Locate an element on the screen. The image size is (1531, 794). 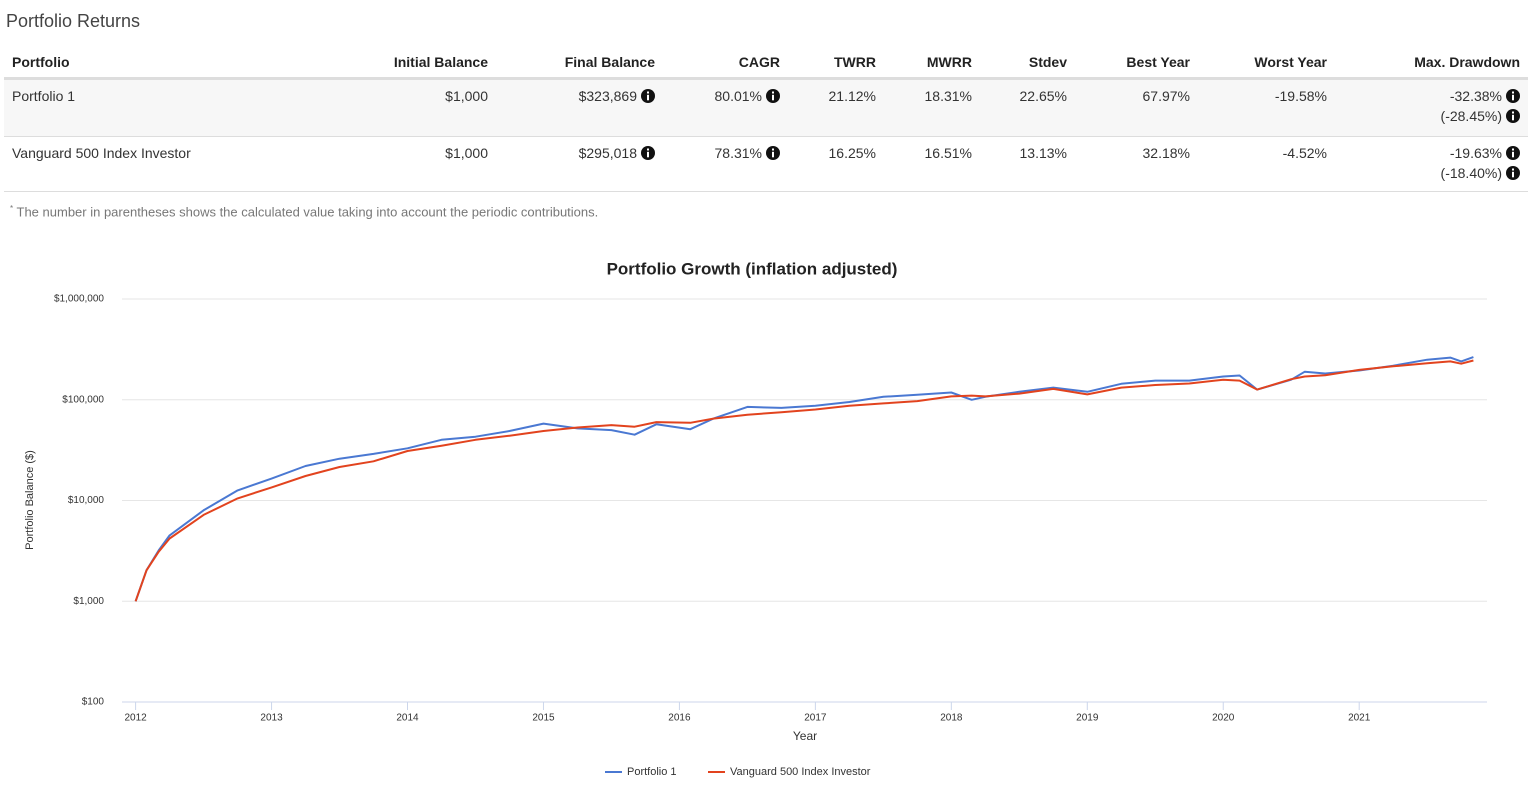
table-cell: 80.01% is located at coordinates (725, 107).